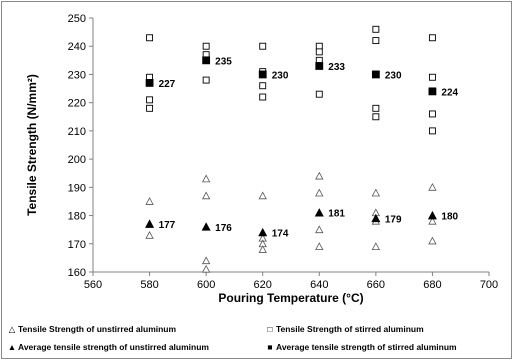 This screenshot has width=515, height=362. I want to click on x-tick-label: 600, so click(206, 285).